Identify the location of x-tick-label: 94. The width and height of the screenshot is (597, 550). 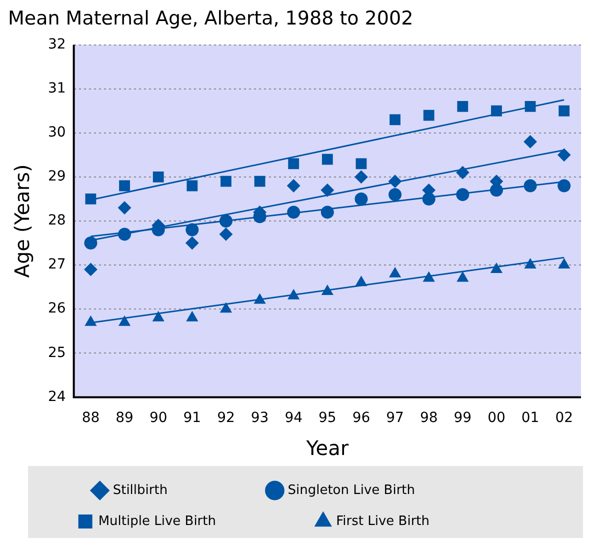
(293, 418).